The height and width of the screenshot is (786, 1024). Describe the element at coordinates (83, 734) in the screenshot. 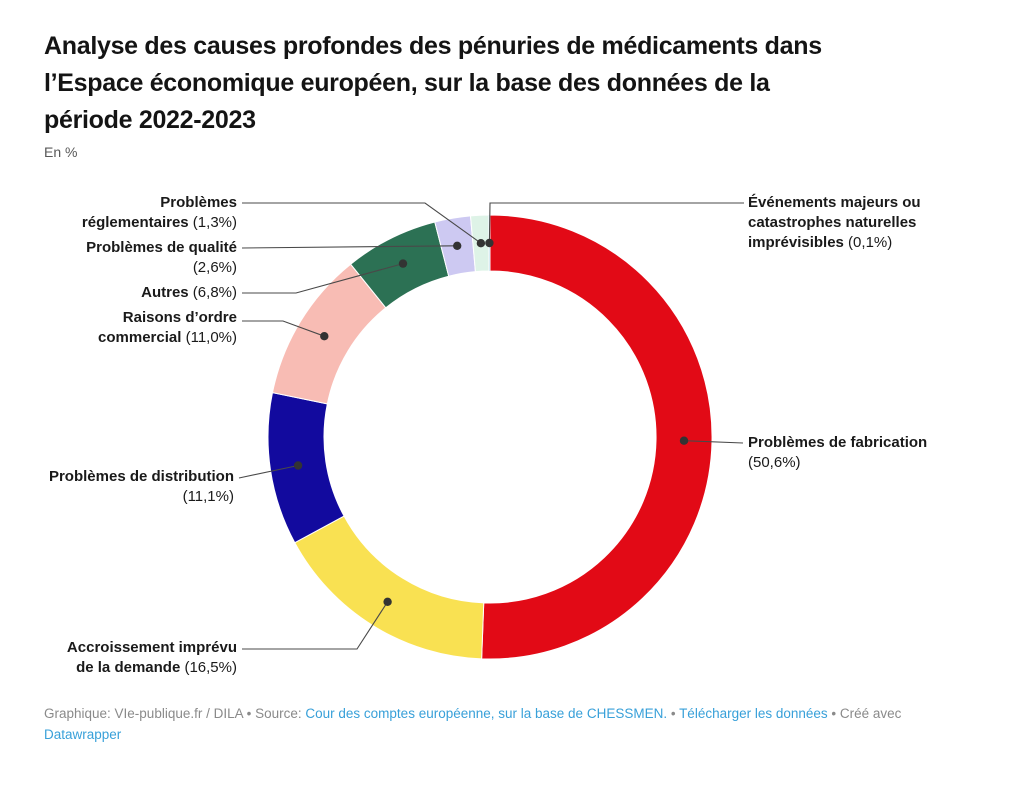

I see `datawrapper-link: Datawrapper` at that location.